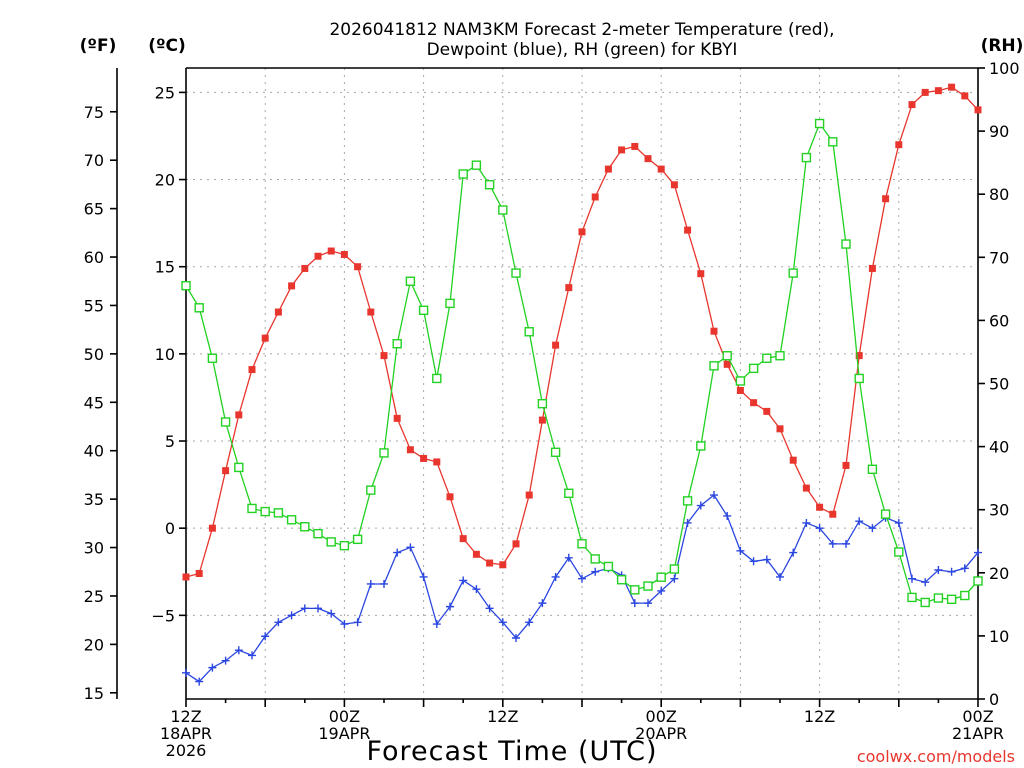 This screenshot has height=768, width=1024. Describe the element at coordinates (344, 733) in the screenshot. I see `x-tick-label: 19APR` at that location.